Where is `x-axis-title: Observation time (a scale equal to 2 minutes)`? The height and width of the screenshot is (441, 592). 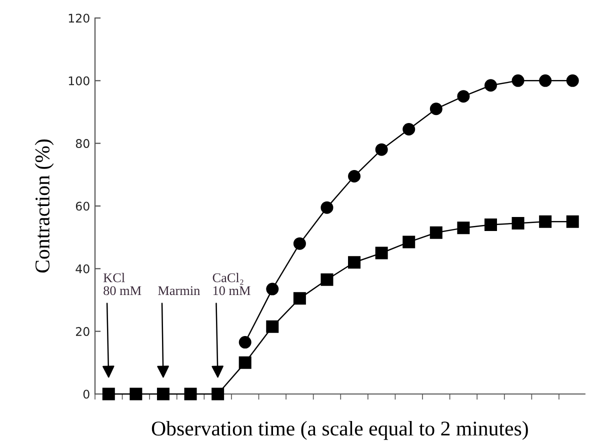
x-axis-title: Observation time (a scale equal to 2 minutes) is located at coordinates (340, 430).